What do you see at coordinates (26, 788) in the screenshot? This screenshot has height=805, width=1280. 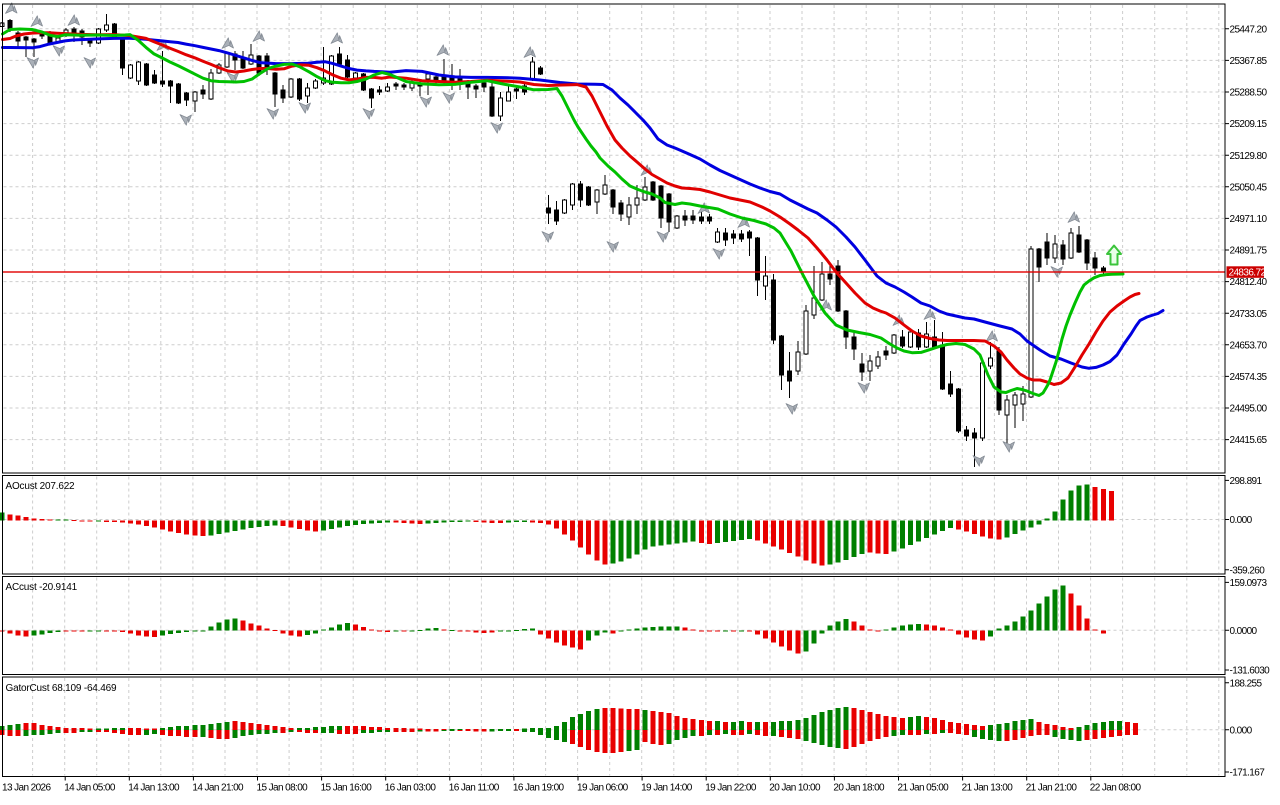 I see `svg-text: 13 Jan 2026` at bounding box center [26, 788].